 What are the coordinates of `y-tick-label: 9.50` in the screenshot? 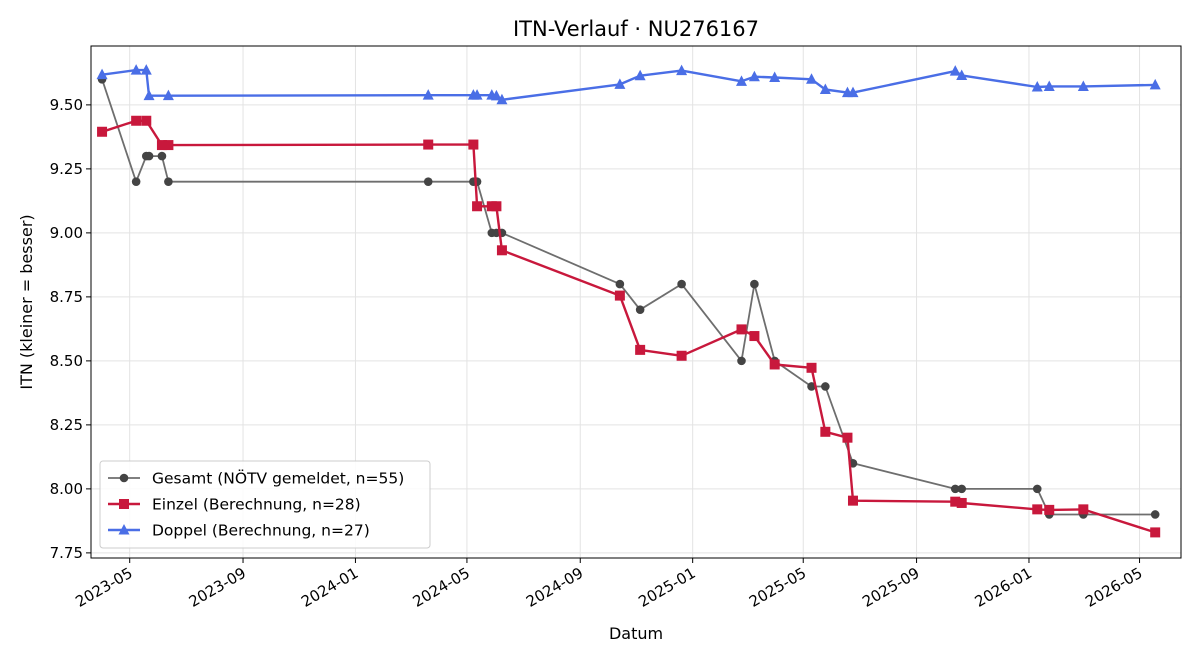 It's located at (66, 105).